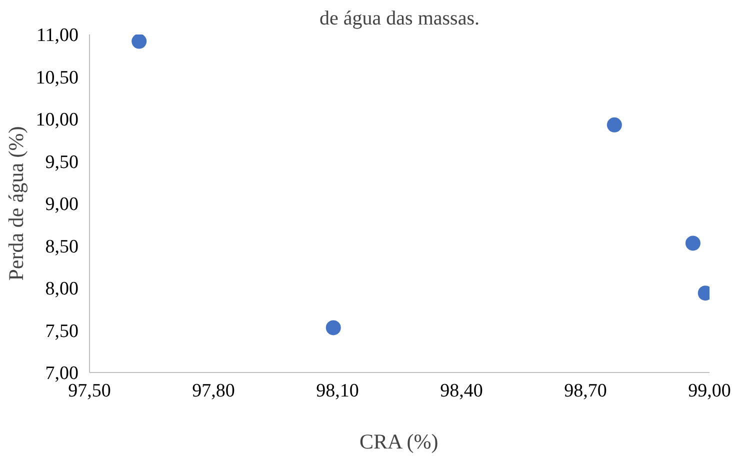 The width and height of the screenshot is (754, 456). I want to click on y-tick-label: 9,00, so click(61, 204).